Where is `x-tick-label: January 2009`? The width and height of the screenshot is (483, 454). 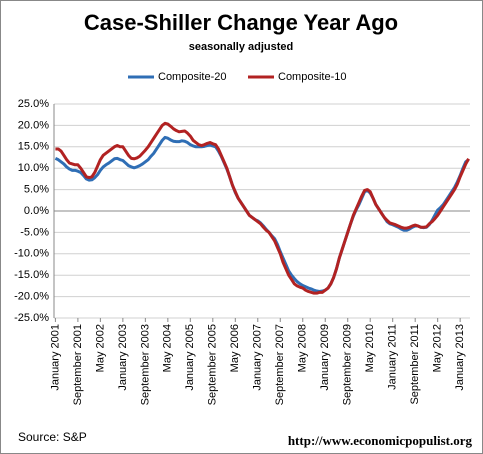 x-tick-label: January 2009 is located at coordinates (325, 357).